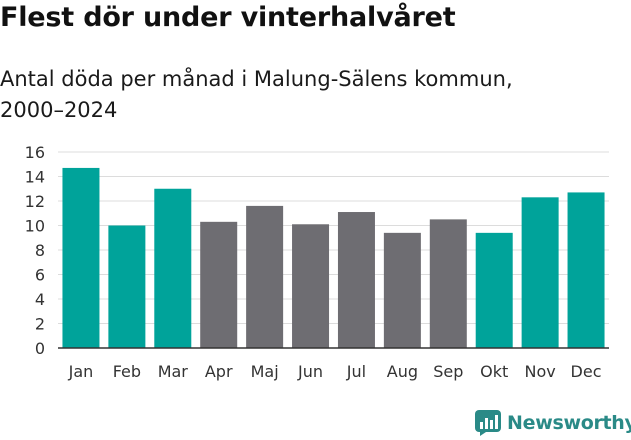  I want to click on x-tick-label-aug: Aug, so click(402, 371).